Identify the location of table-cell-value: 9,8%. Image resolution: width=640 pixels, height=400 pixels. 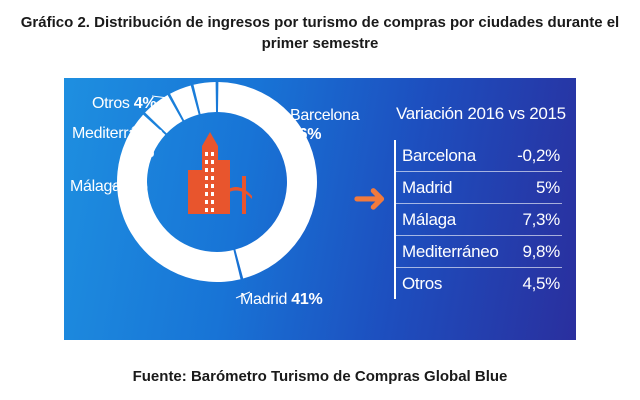
(541, 251).